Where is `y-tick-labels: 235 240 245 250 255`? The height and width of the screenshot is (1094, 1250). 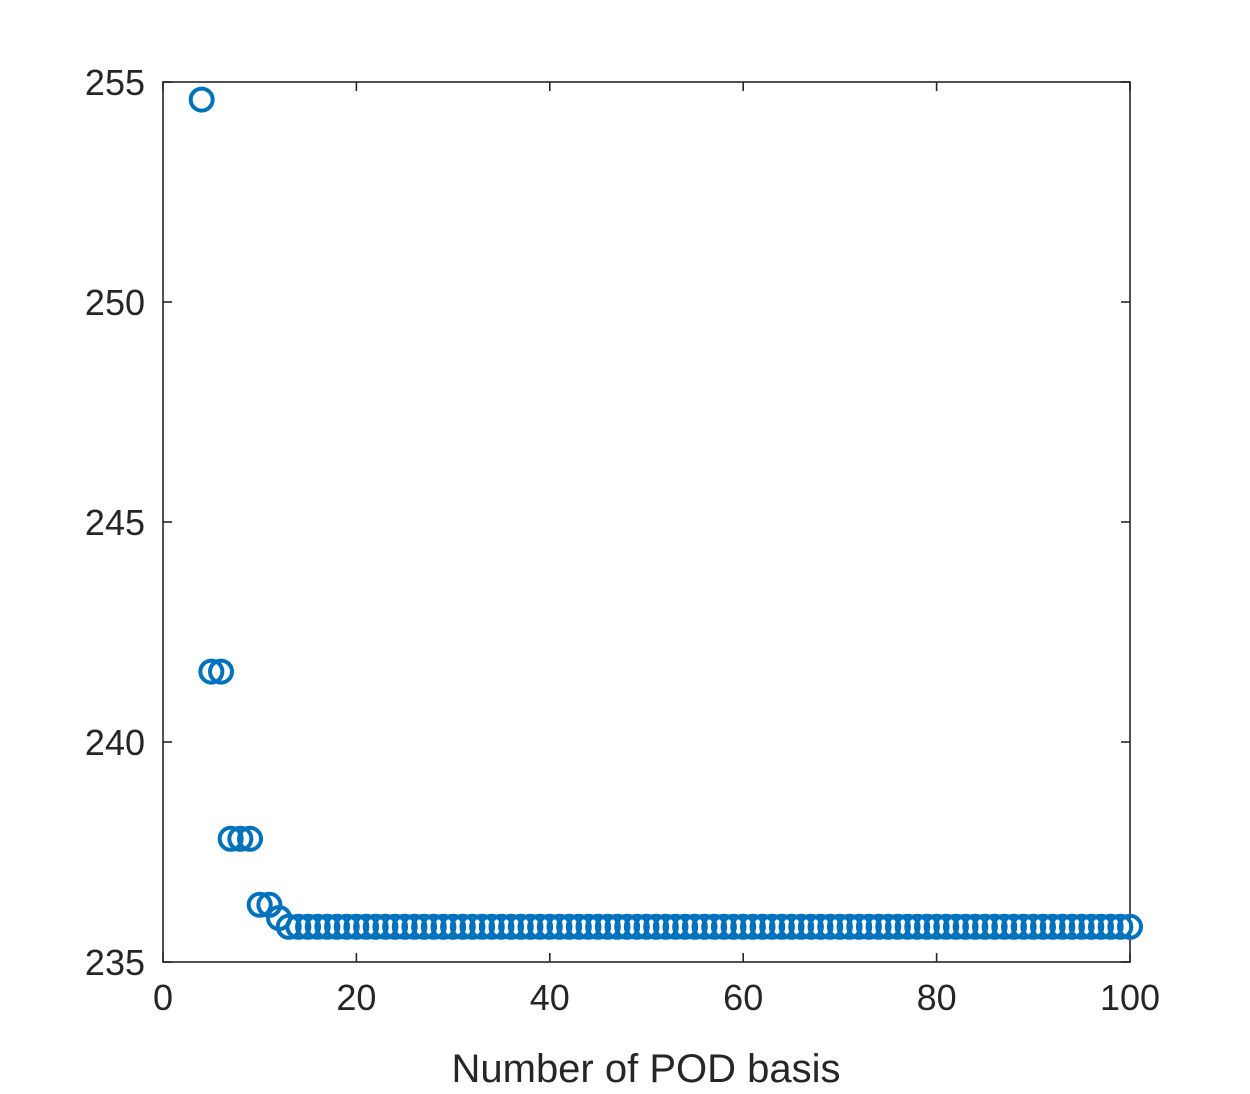
y-tick-labels: 235 240 245 250 255 is located at coordinates (115, 522).